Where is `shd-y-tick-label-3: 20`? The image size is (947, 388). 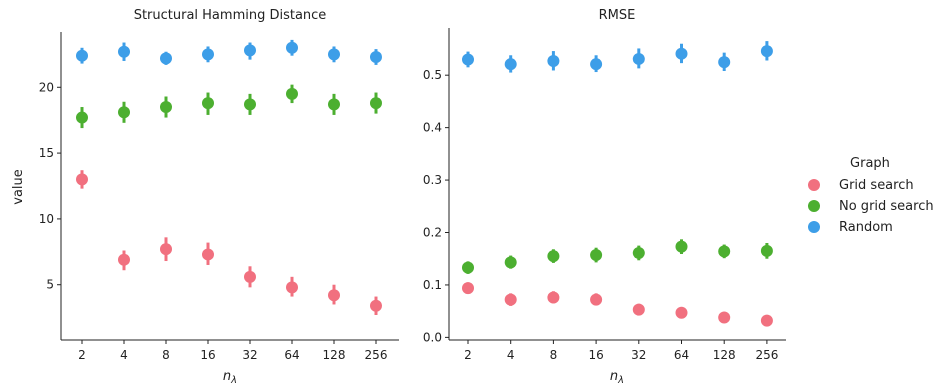
shd-y-tick-label-3: 20 is located at coordinates (46, 87).